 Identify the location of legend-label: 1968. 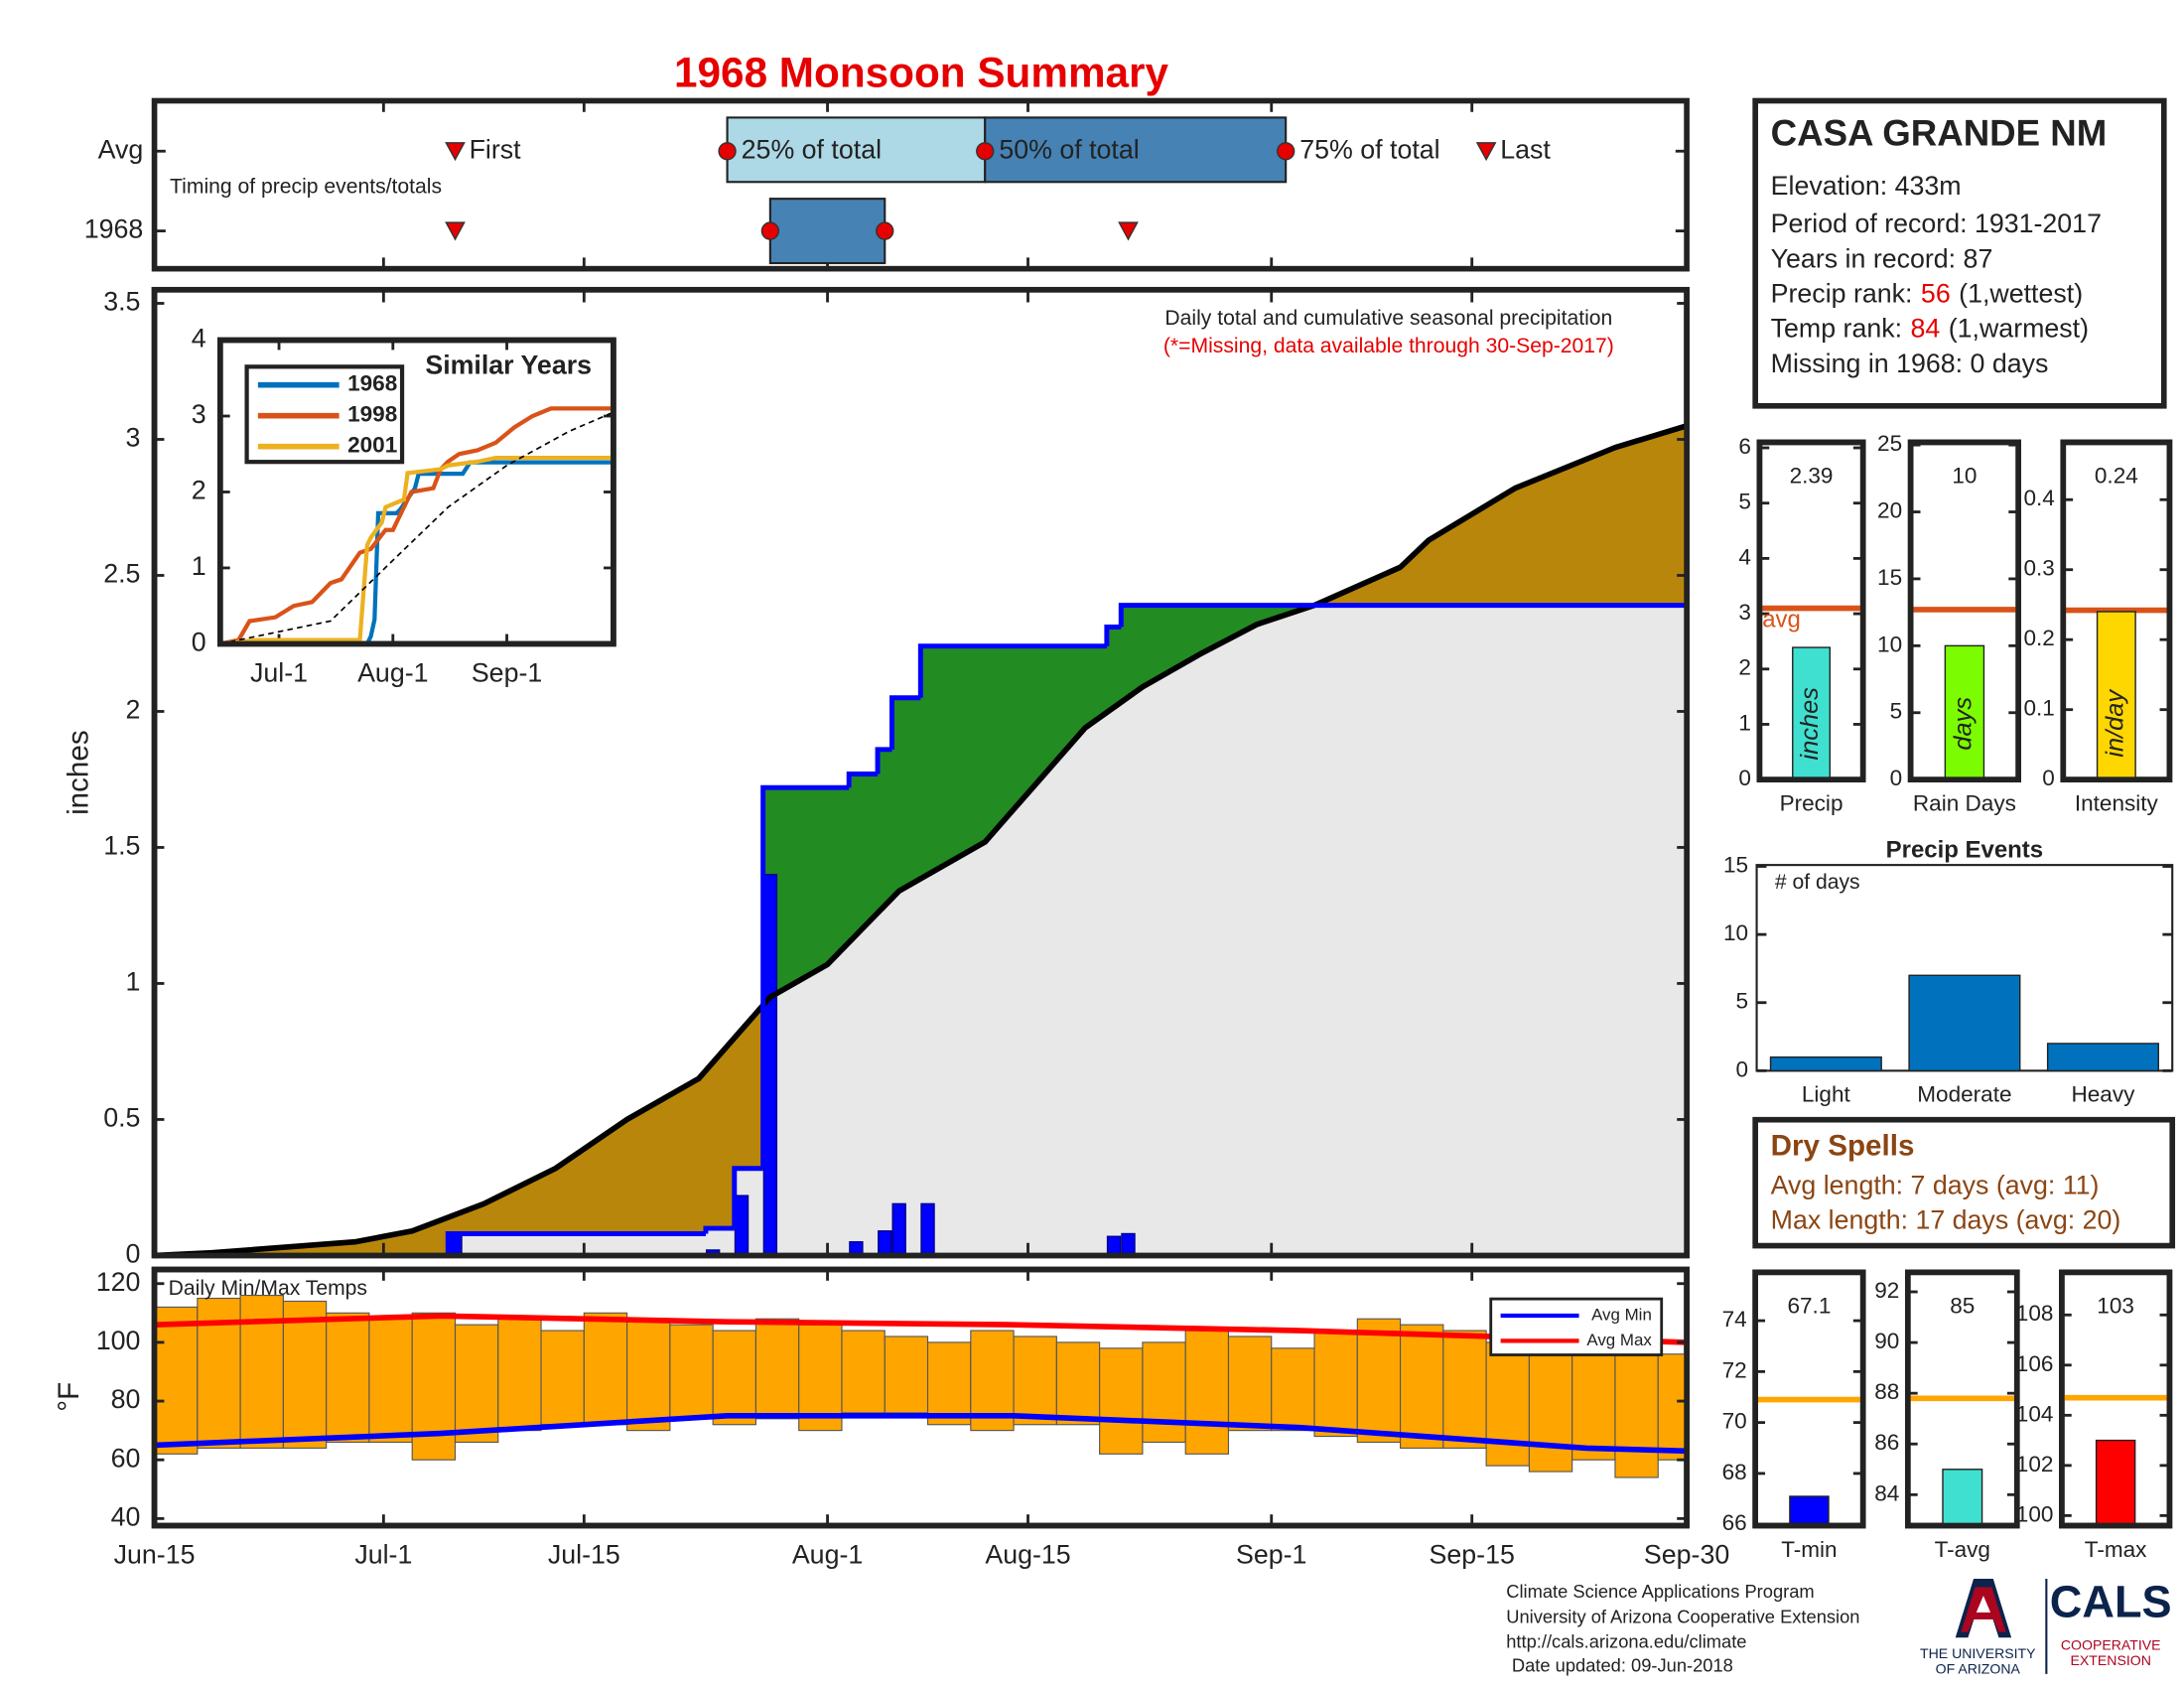
(372, 383).